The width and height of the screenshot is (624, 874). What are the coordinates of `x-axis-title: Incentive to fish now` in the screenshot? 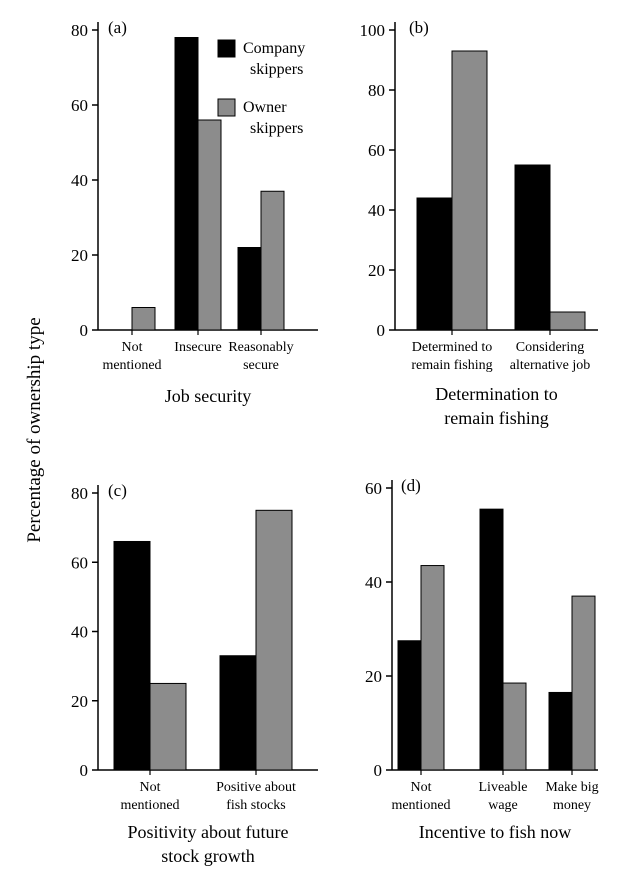 It's located at (495, 832).